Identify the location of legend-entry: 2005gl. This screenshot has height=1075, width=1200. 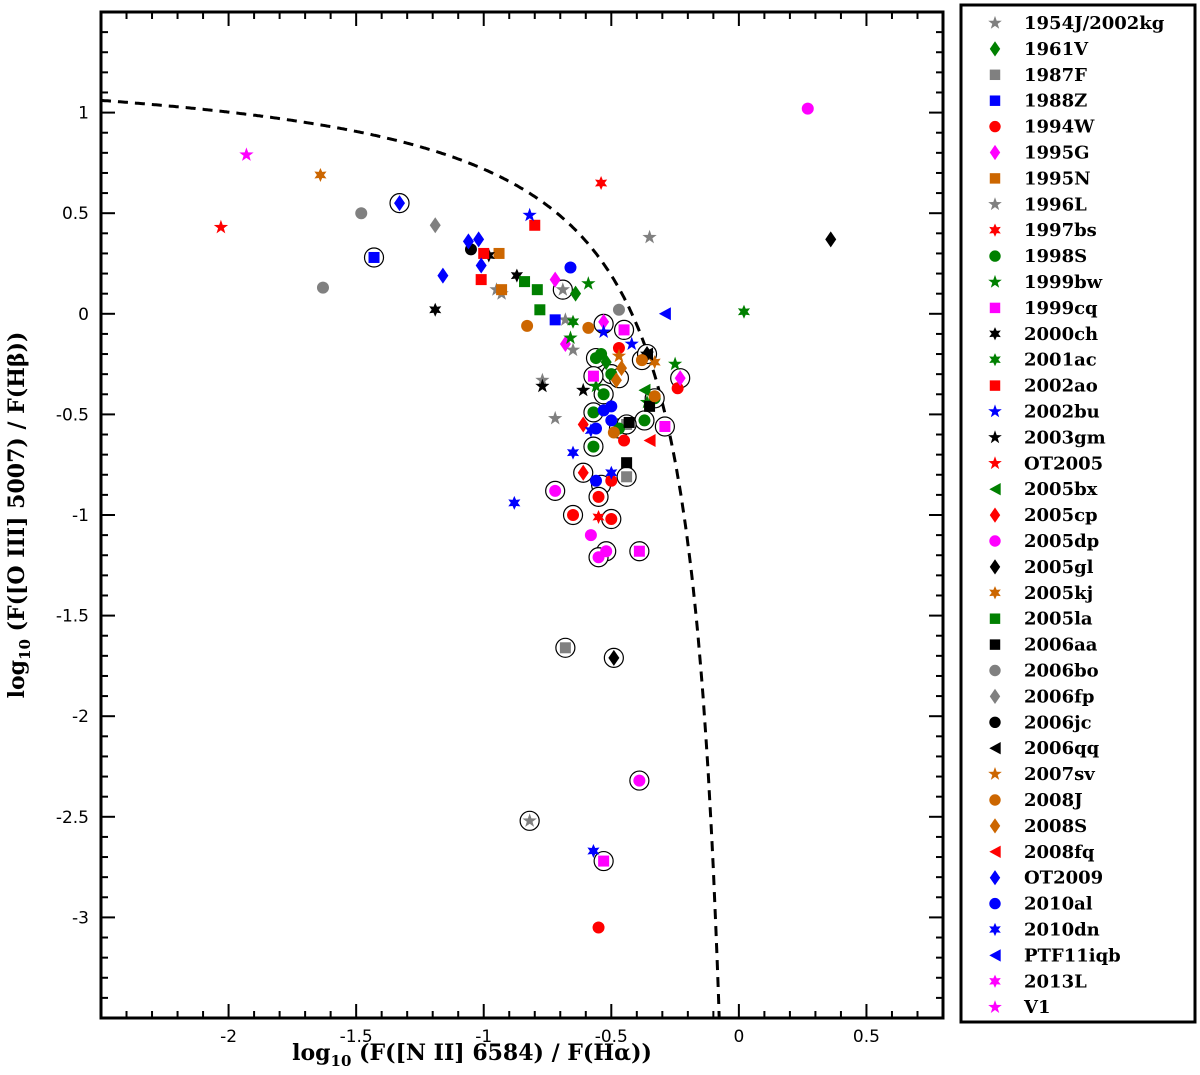
(1059, 567).